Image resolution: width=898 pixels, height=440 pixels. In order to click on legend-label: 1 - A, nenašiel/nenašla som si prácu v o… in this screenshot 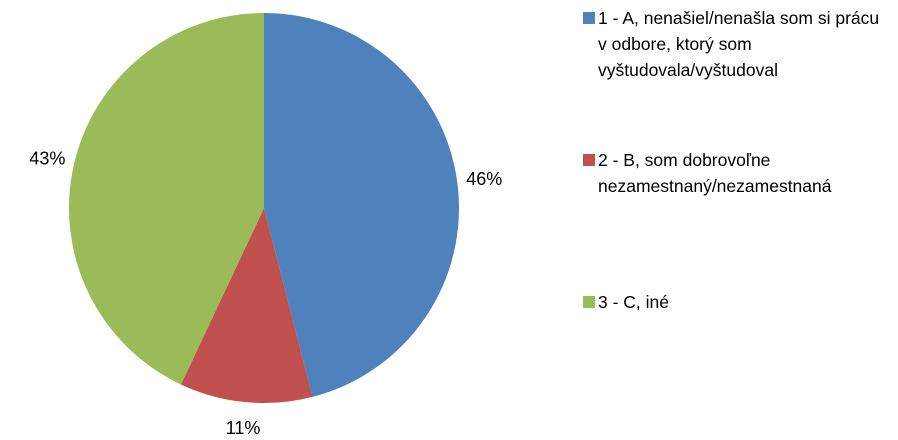, I will do `click(739, 44)`.